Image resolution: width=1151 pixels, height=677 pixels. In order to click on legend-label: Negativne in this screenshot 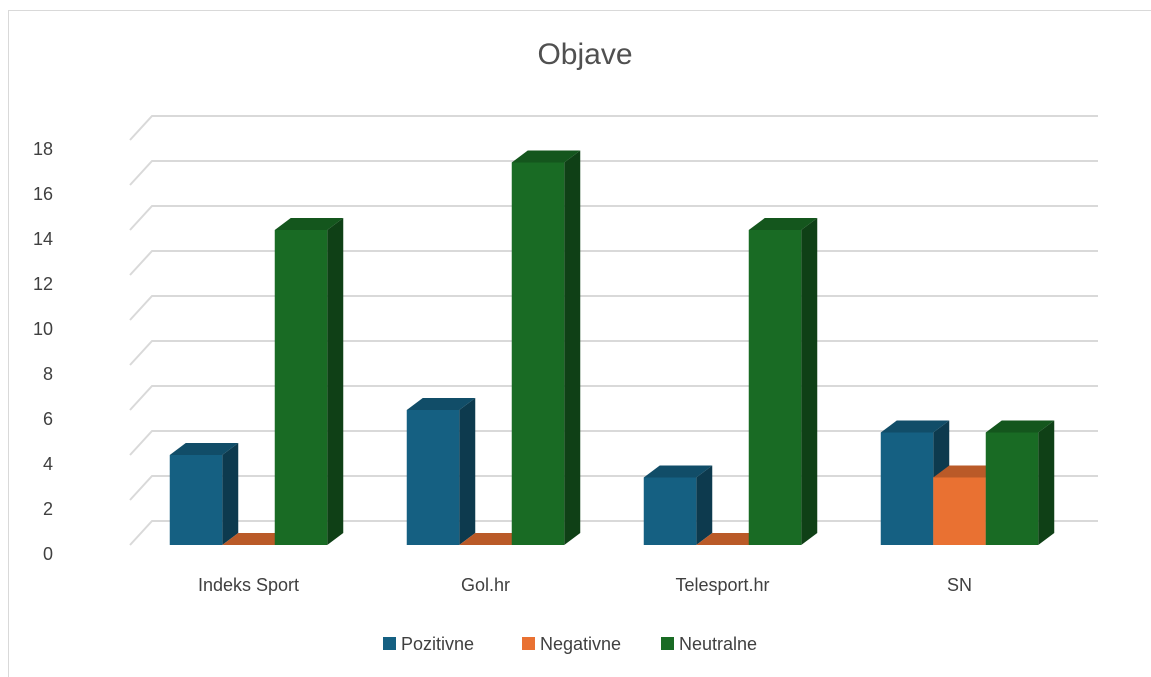, I will do `click(580, 644)`.